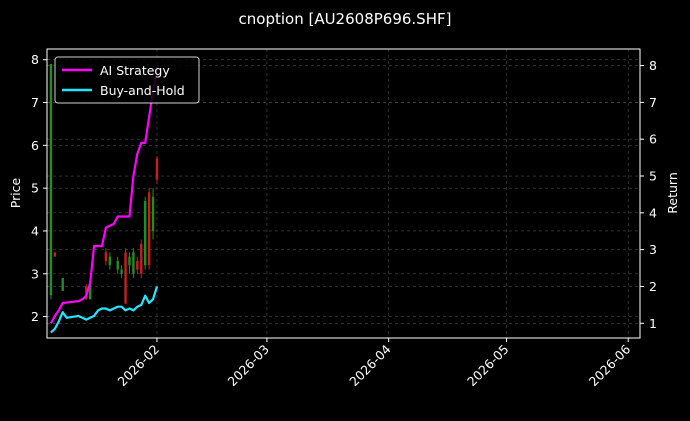 This screenshot has width=690, height=421. What do you see at coordinates (35, 102) in the screenshot?
I see `y-left-tick-label: 7` at bounding box center [35, 102].